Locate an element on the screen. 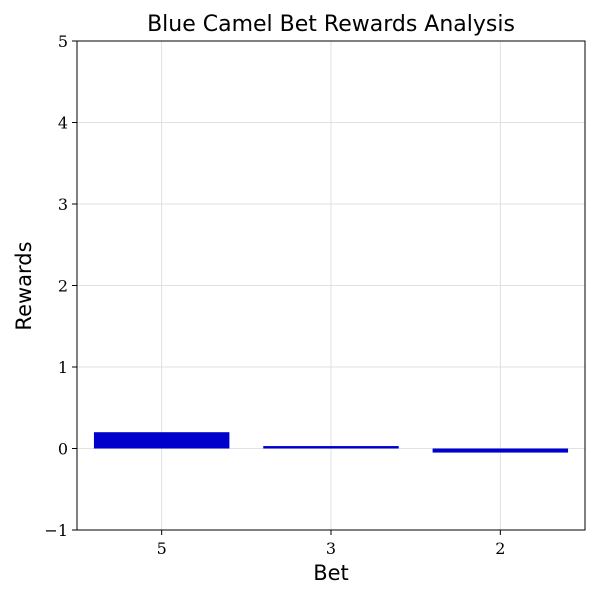 This screenshot has height=600, width=600. x-tick-label: 5 is located at coordinates (162, 548).